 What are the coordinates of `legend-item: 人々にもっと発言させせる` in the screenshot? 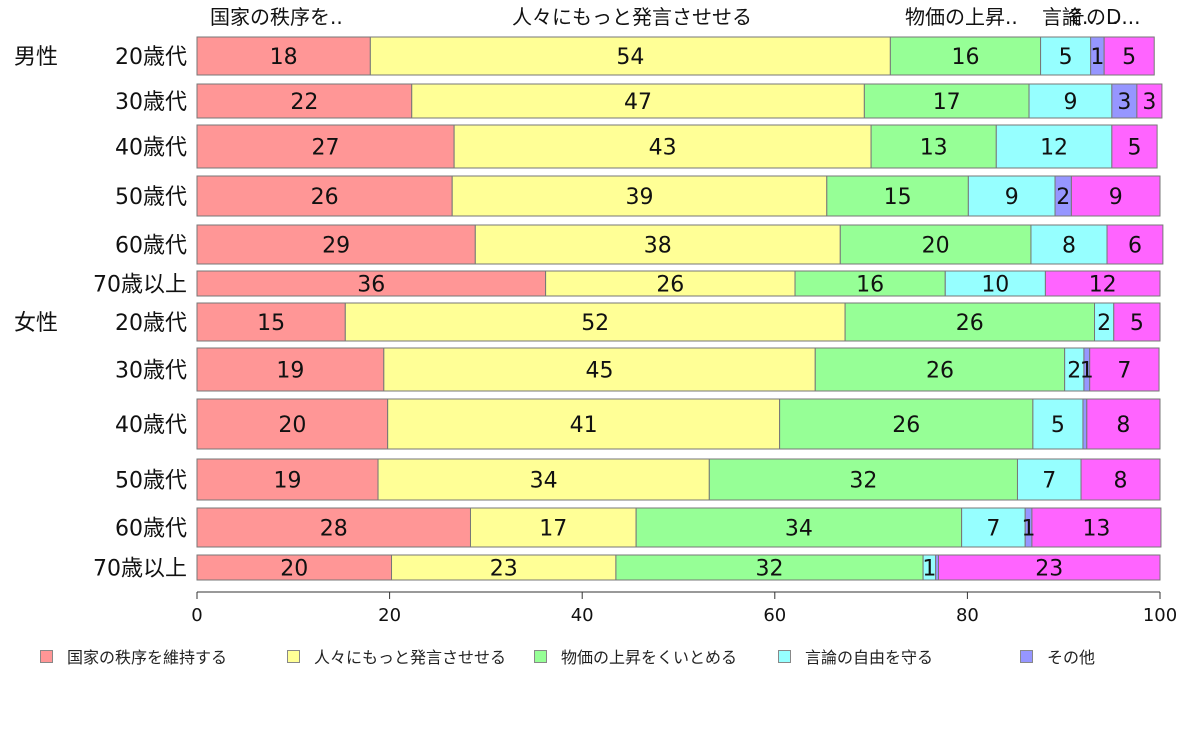 It's located at (396, 656).